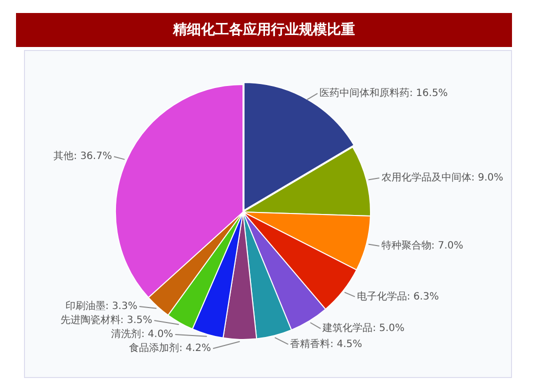  Describe the element at coordinates (447, 246) in the screenshot. I see `data-label: : 7.0%` at that location.